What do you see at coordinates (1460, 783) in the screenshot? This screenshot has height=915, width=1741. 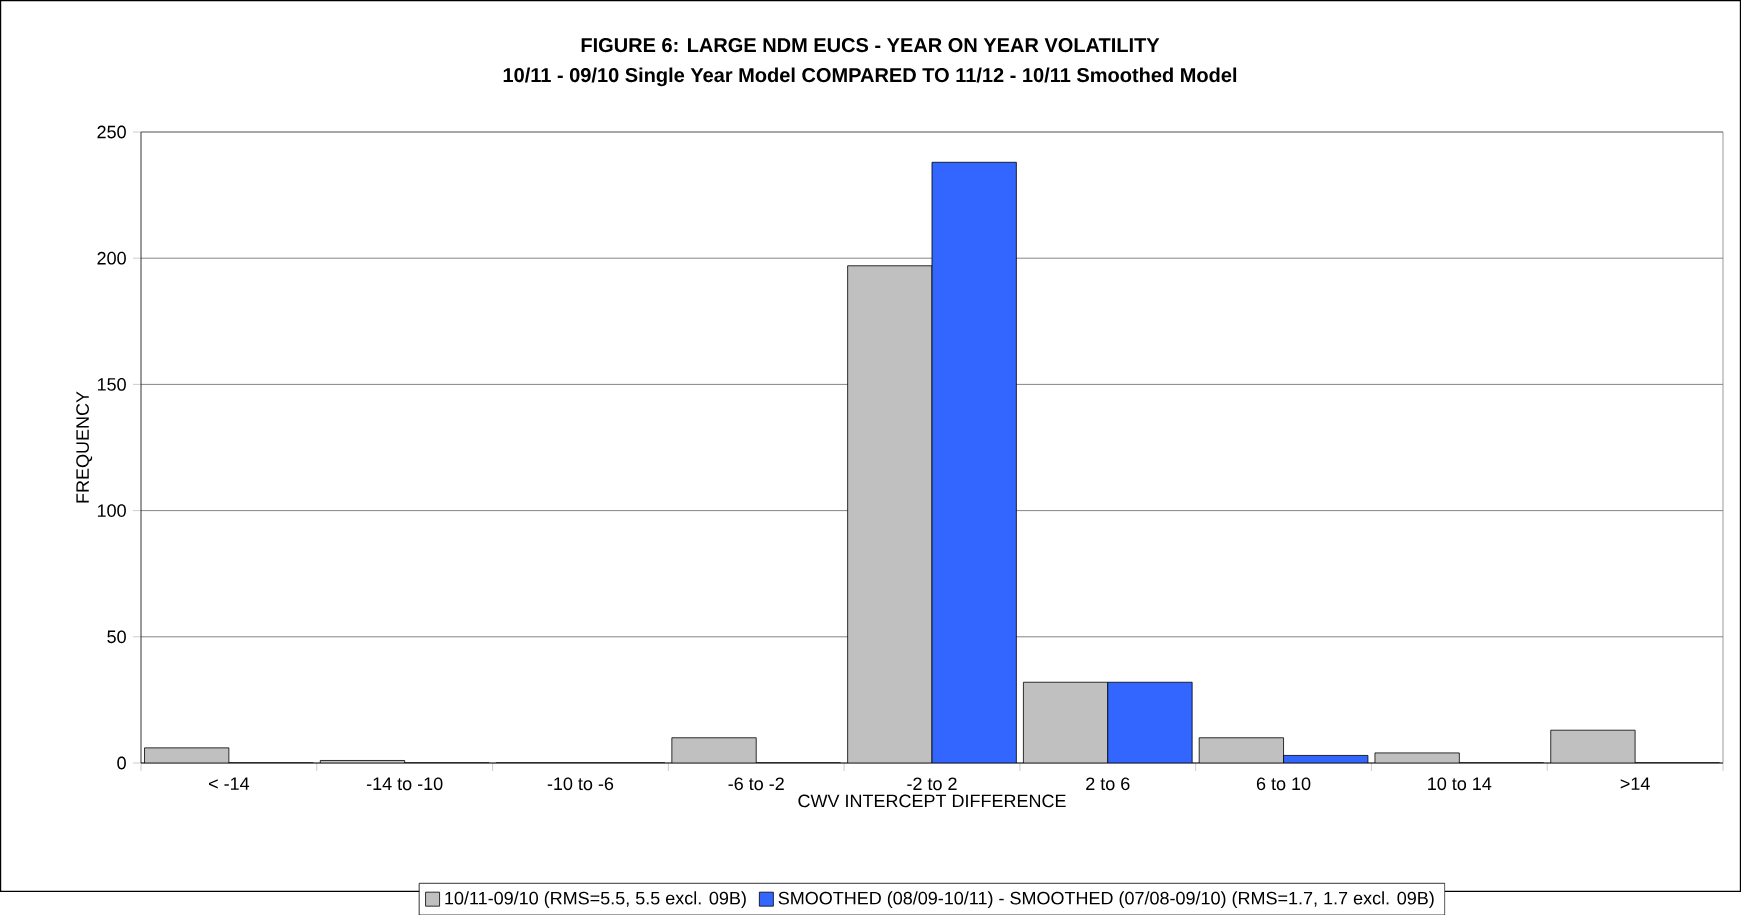 I see `x-tick-label: 10 to 14` at bounding box center [1460, 783].